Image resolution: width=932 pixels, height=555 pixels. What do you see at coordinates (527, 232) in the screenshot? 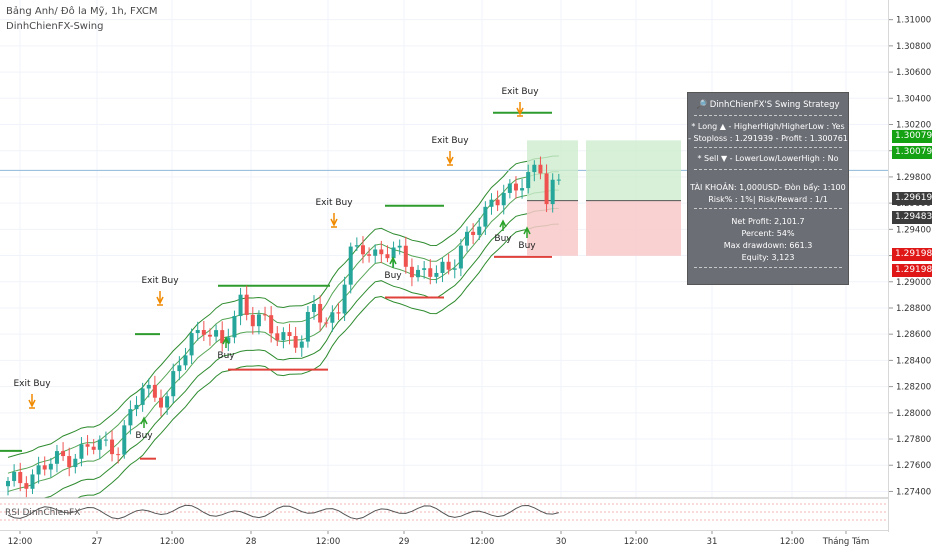
I see `buy-arrow-icon` at bounding box center [527, 232].